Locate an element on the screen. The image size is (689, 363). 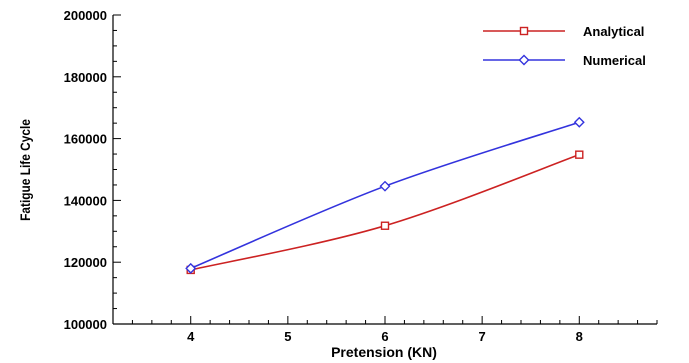
legend: Analytical Numerical is located at coordinates (564, 46).